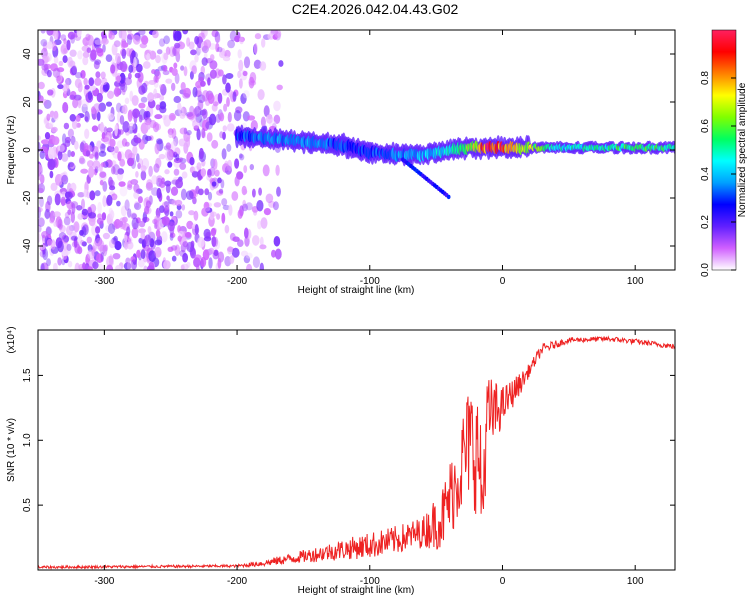  I want to click on snr-ylabel: SNR (10 * v/v), so click(11, 450).